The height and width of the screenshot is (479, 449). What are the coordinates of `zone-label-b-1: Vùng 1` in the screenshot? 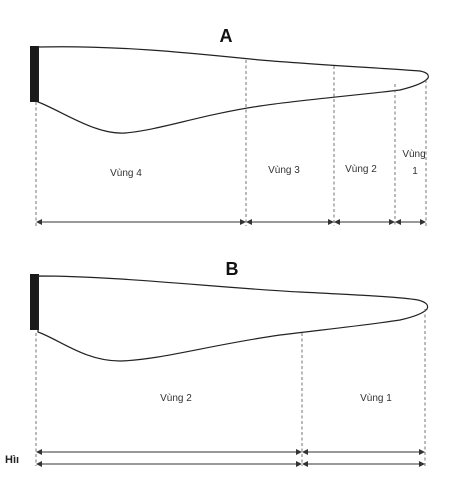 It's located at (376, 398).